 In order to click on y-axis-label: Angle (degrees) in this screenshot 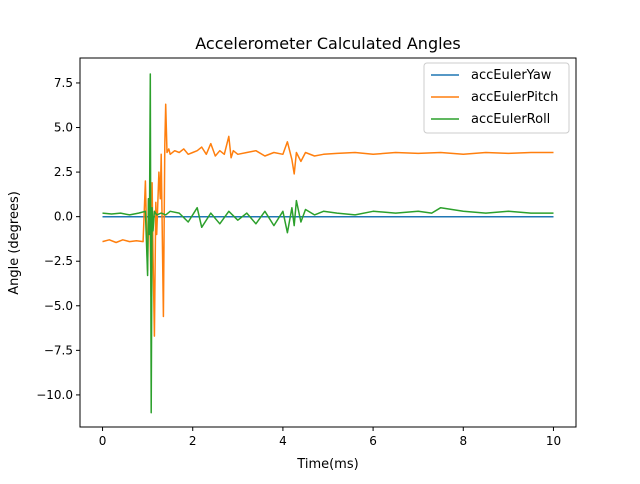, I will do `click(14, 243)`.